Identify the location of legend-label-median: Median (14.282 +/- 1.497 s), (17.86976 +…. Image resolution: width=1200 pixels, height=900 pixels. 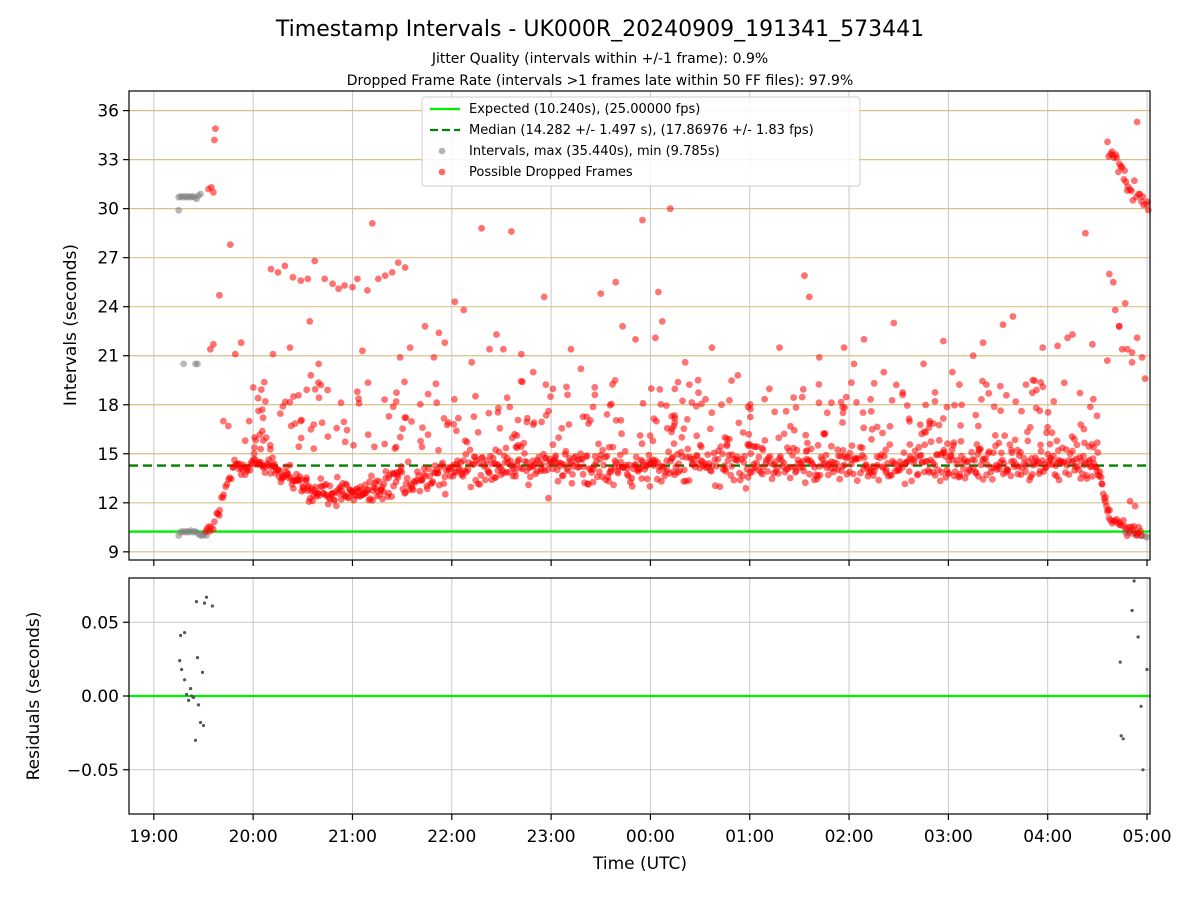
(641, 130).